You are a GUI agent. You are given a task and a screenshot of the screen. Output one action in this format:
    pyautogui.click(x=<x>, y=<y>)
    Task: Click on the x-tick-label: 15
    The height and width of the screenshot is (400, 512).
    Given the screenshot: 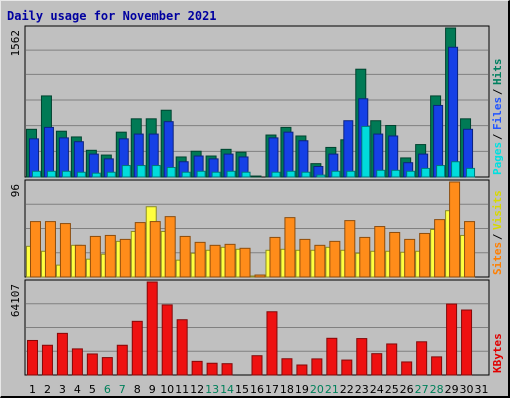 What is the action you would take?
    pyautogui.click(x=242, y=389)
    